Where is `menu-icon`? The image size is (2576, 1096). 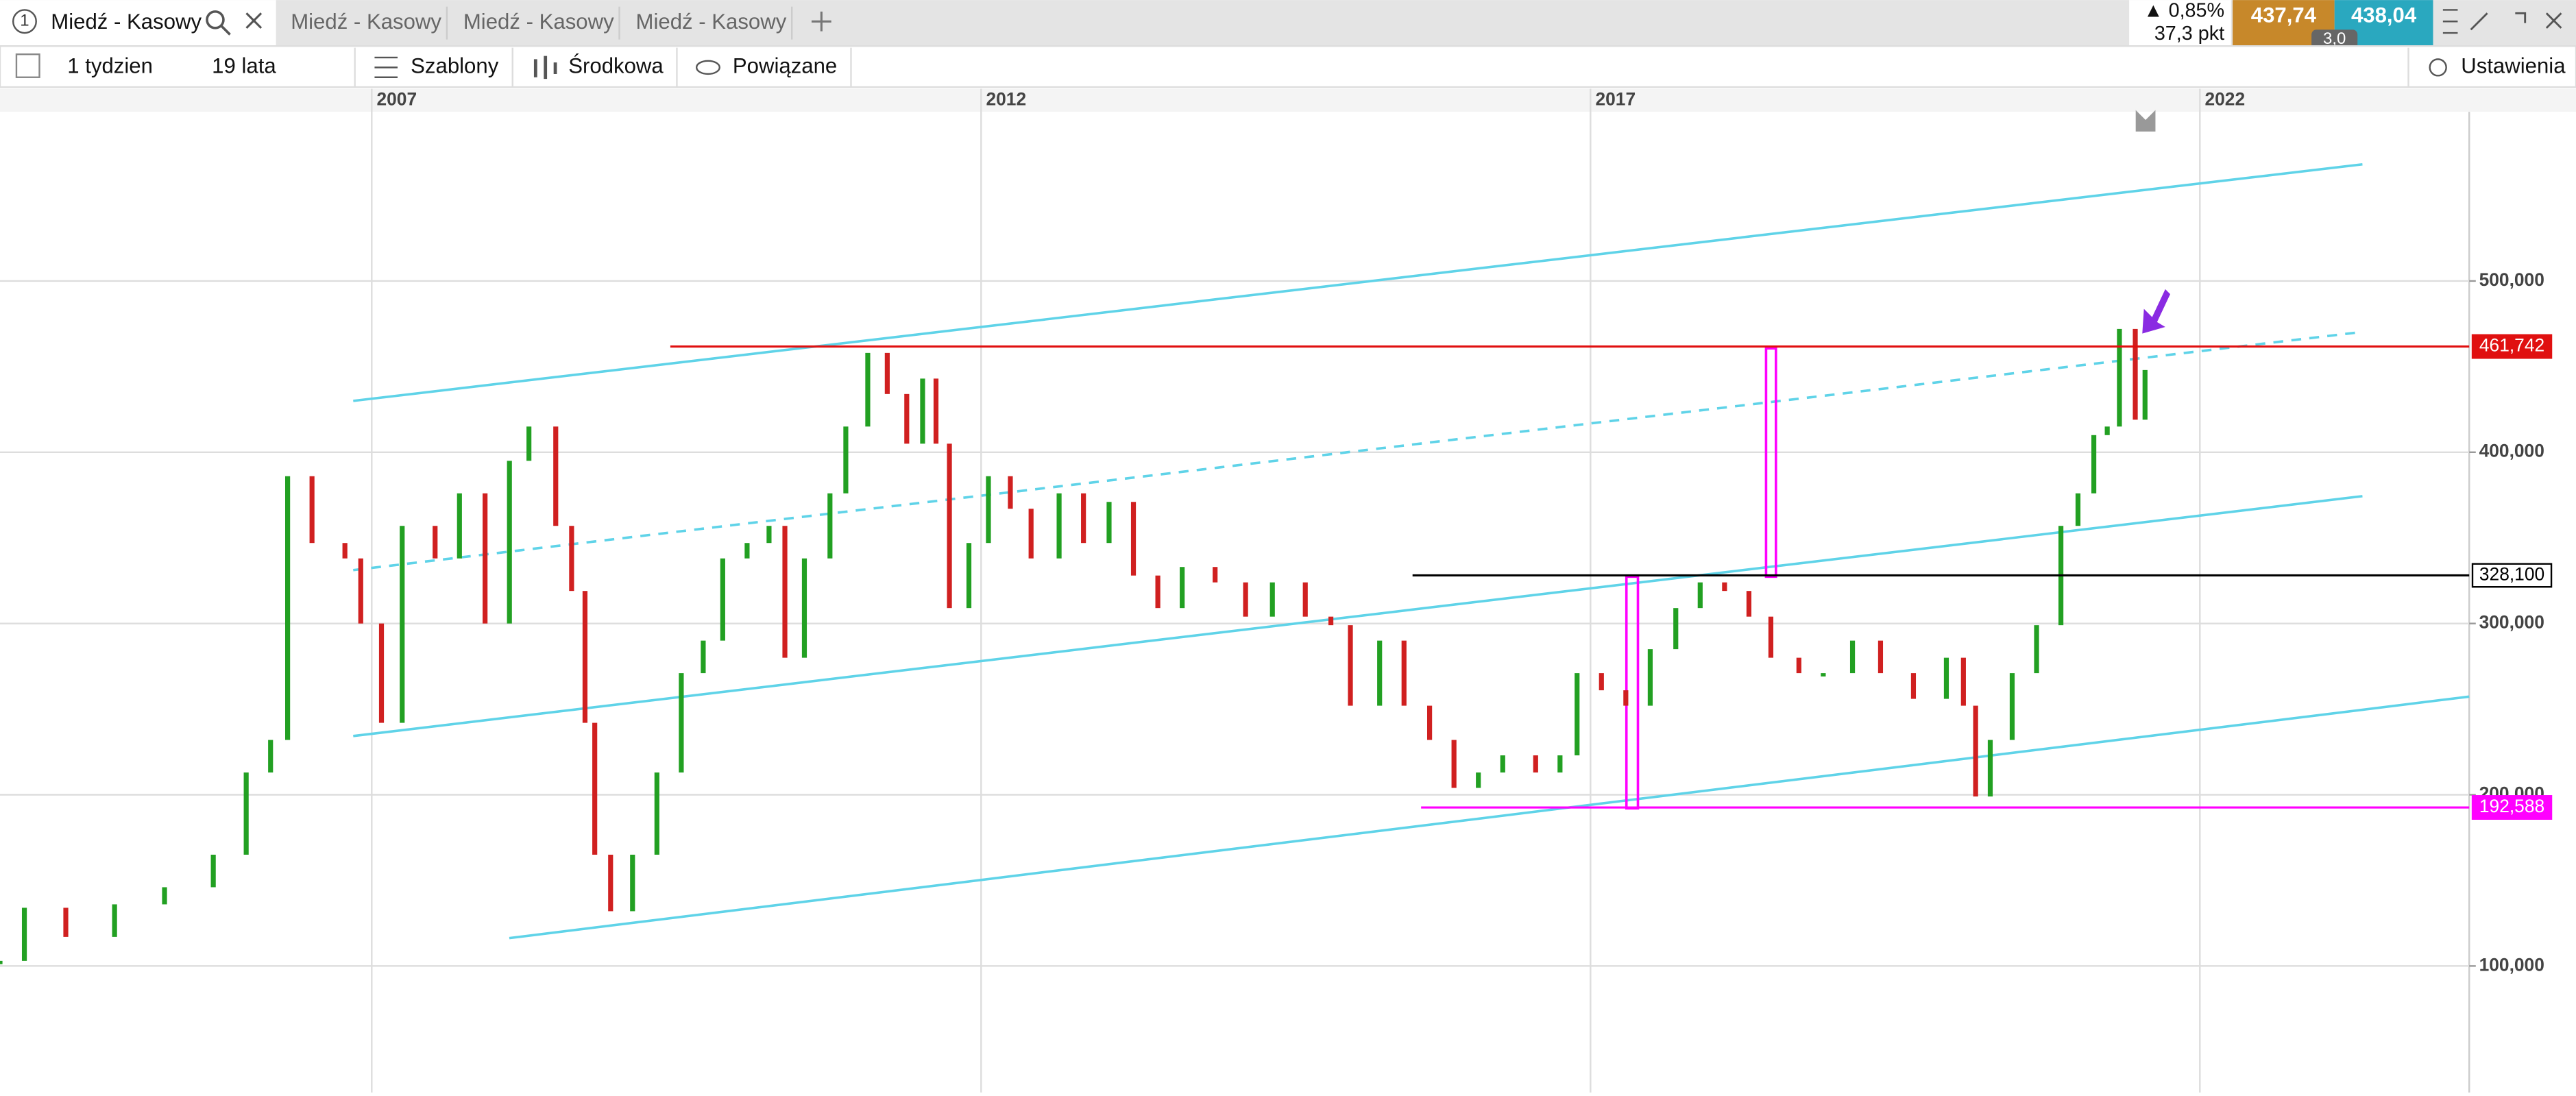 menu-icon is located at coordinates (2450, 21).